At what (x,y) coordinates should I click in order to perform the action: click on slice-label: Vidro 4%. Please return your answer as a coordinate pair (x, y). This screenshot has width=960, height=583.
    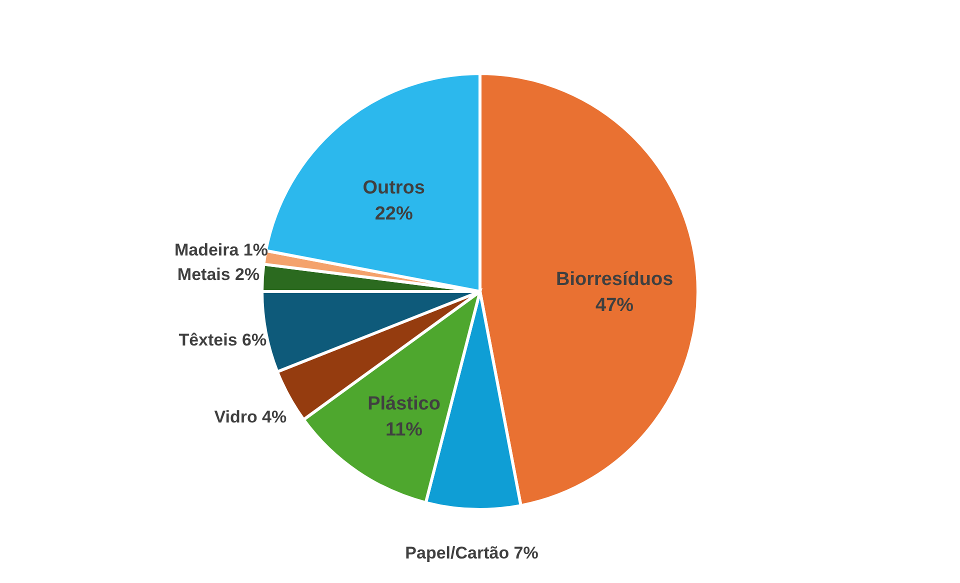
    Looking at the image, I should click on (250, 417).